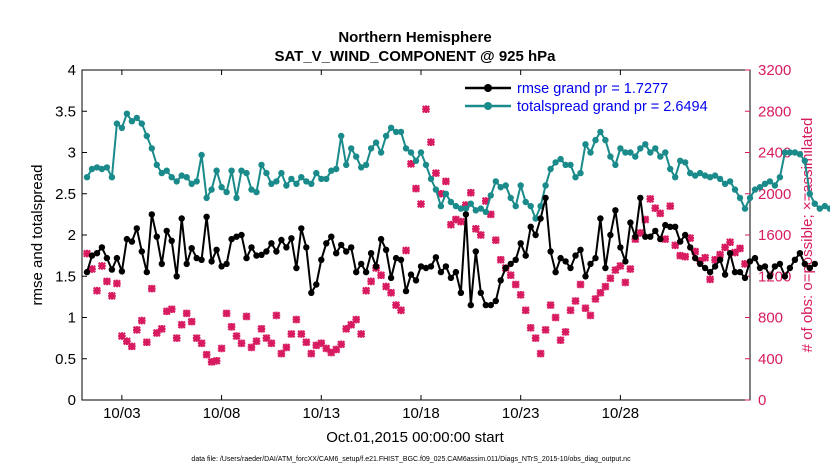 The height and width of the screenshot is (470, 830). Describe the element at coordinates (770, 359) in the screenshot. I see `y-right-tick-label: 400` at that location.